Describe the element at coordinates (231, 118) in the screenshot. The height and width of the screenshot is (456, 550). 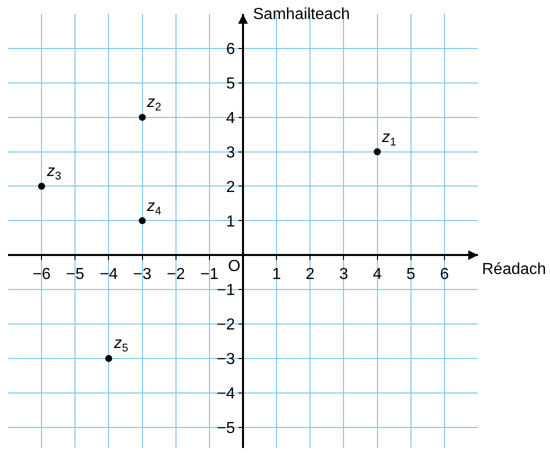
I see `y-tick-label: 4` at that location.